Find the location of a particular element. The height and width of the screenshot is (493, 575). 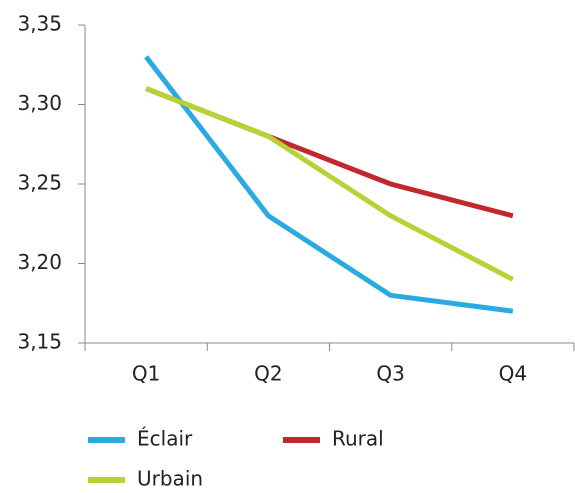

legend-label: Urbain is located at coordinates (170, 479).